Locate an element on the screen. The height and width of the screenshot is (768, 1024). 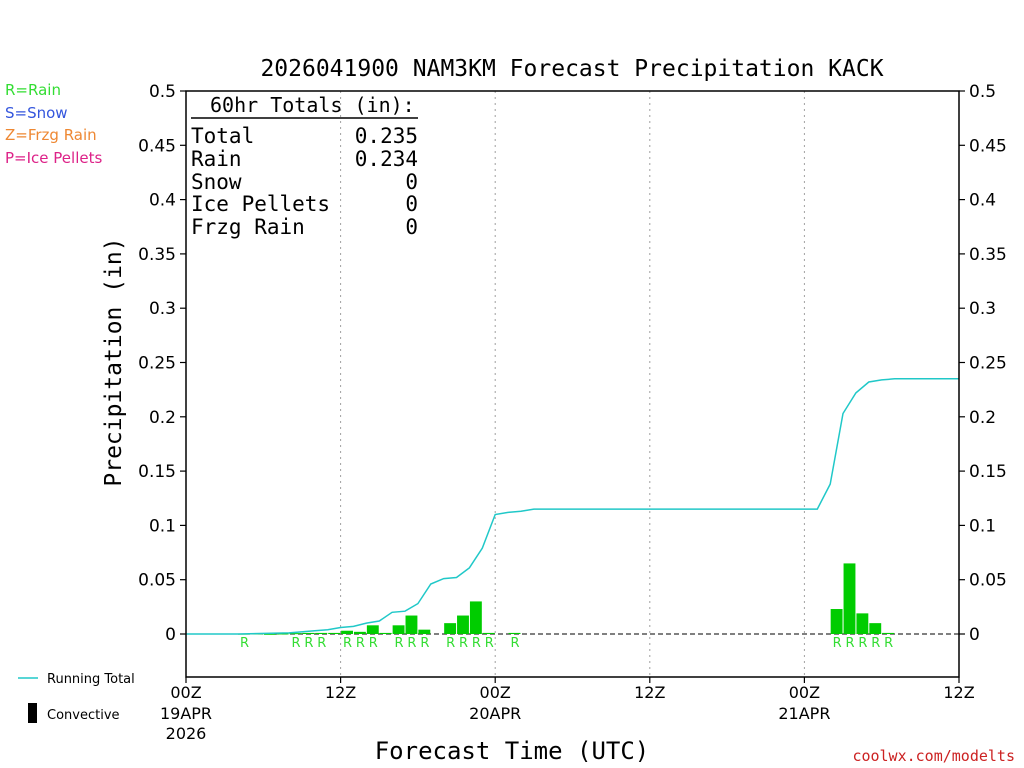
y-tick-label-right: 0.15 is located at coordinates (988, 472).